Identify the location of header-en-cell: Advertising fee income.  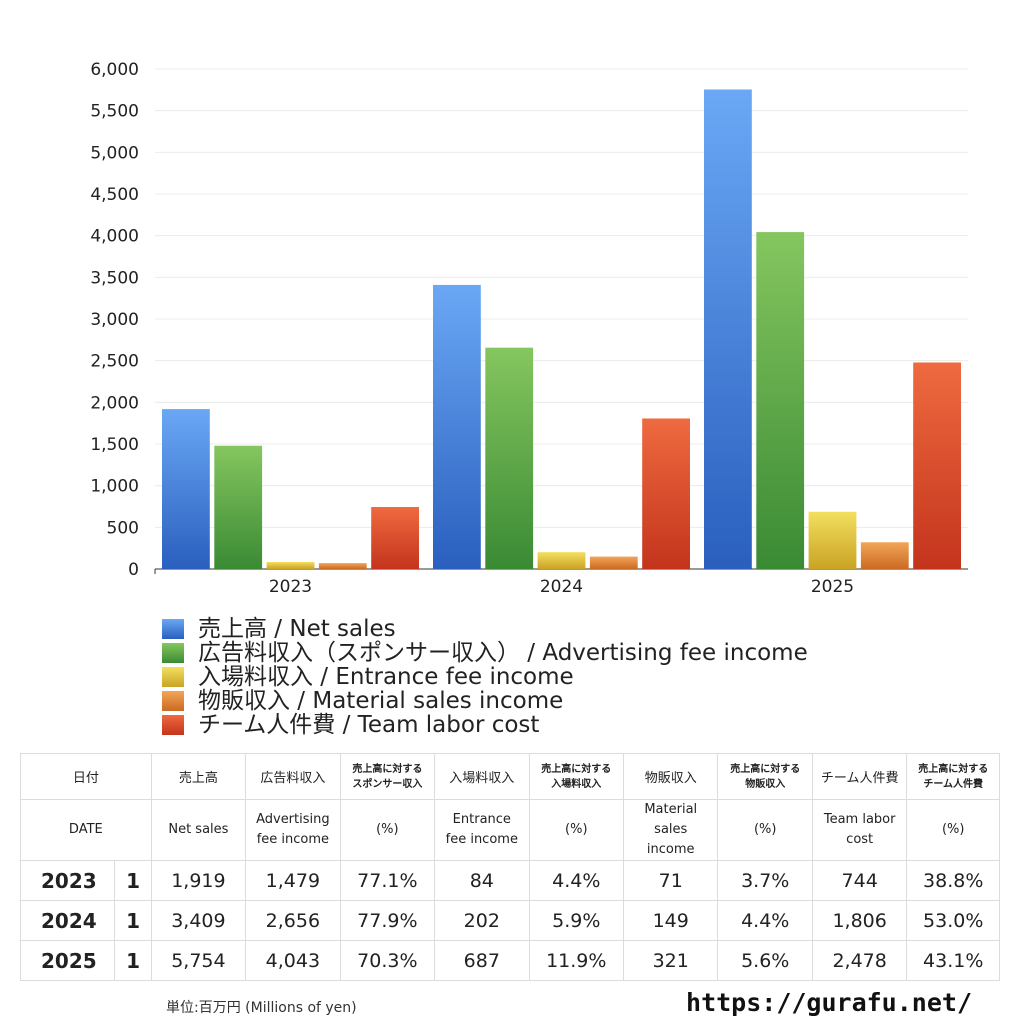
(293, 830).